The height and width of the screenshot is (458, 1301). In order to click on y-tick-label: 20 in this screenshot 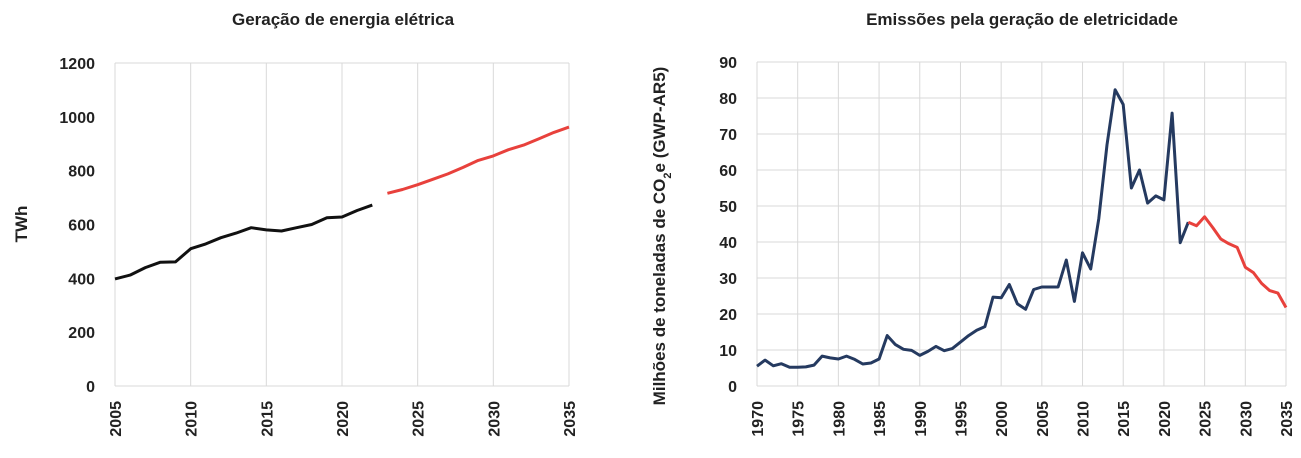, I will do `click(728, 315)`.